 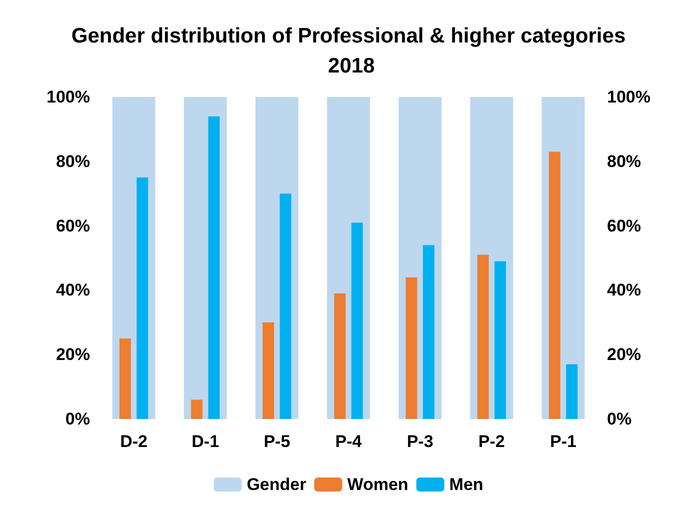 I want to click on y2-tick-label: 100%, so click(x=628, y=97).